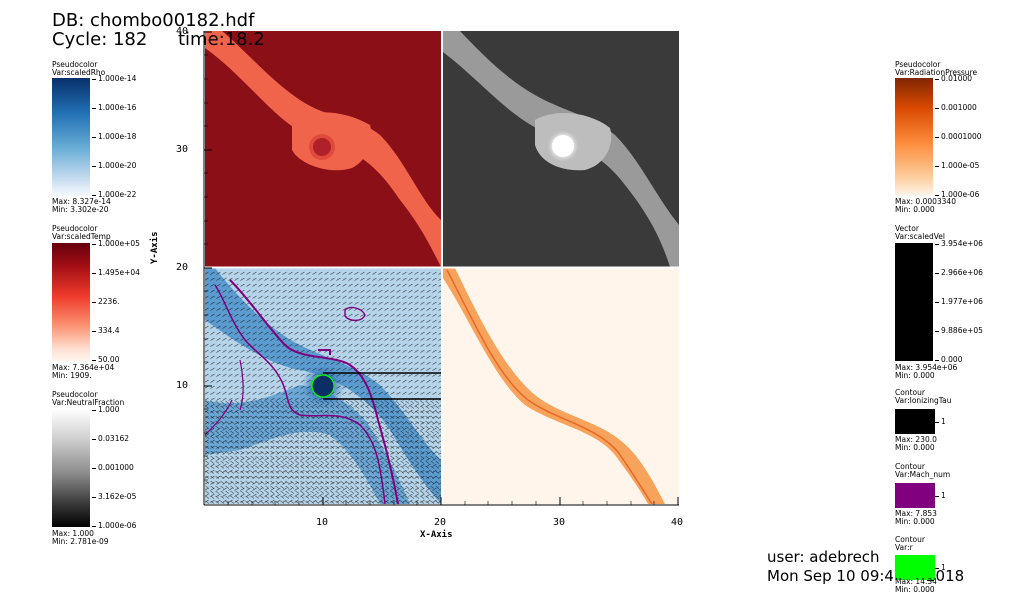 This screenshot has width=1024, height=594. What do you see at coordinates (915, 495) in the screenshot?
I see `contour-swatch-mach-num` at bounding box center [915, 495].